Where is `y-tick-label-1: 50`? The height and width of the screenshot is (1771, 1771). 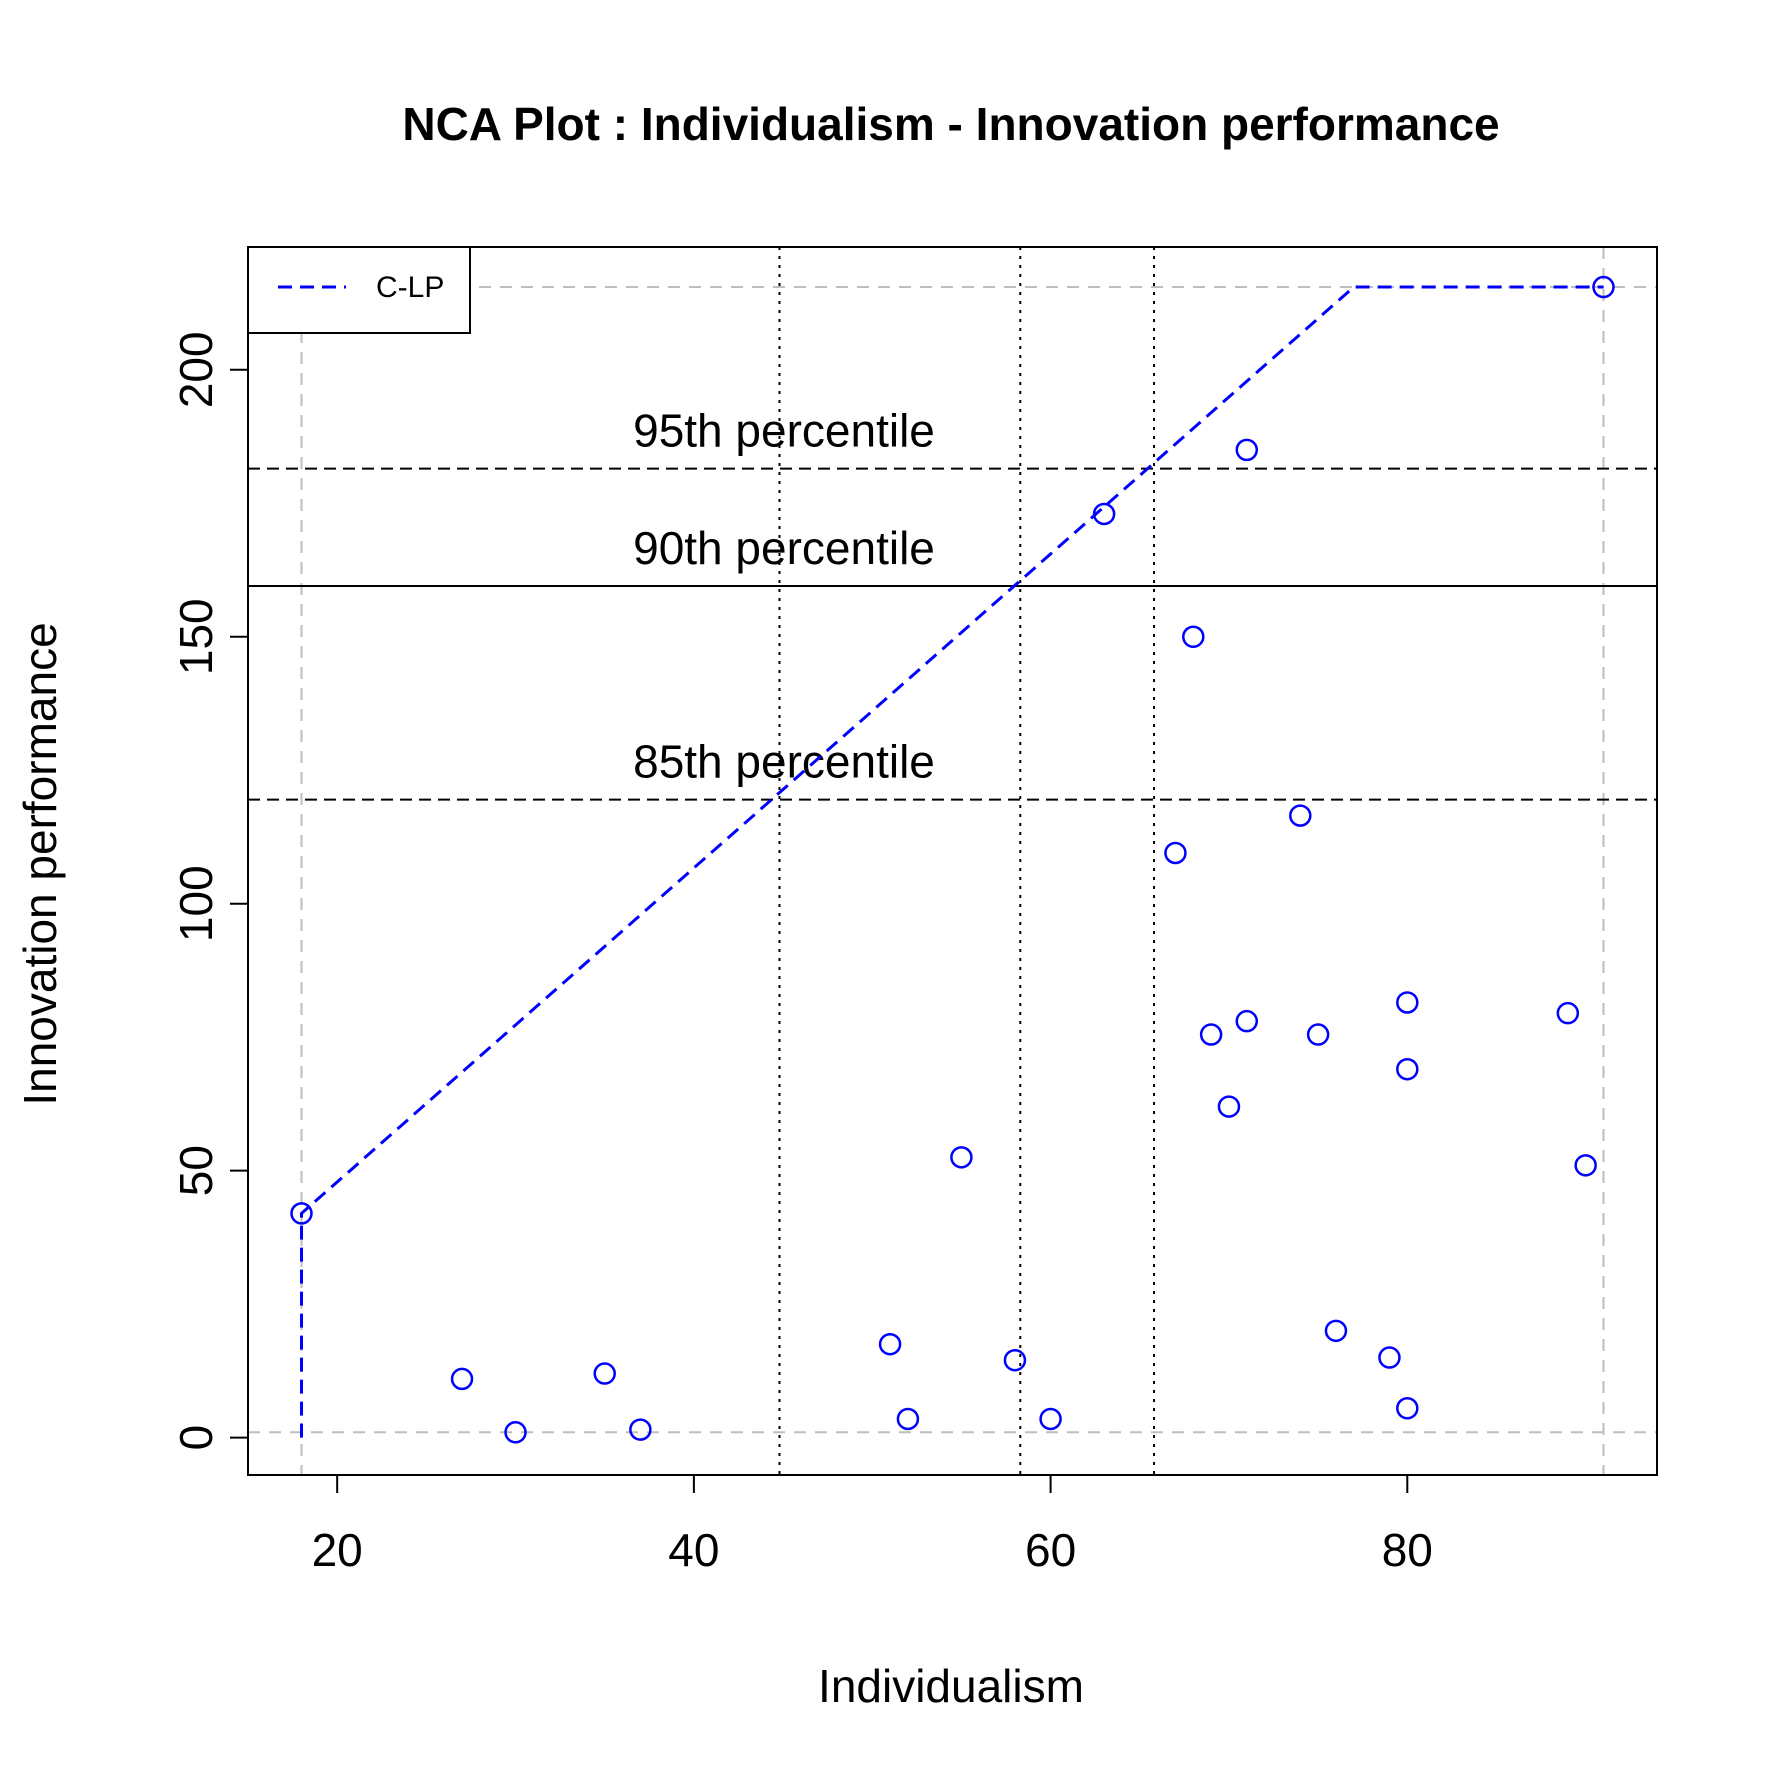 y-tick-label-1: 50 is located at coordinates (196, 1170).